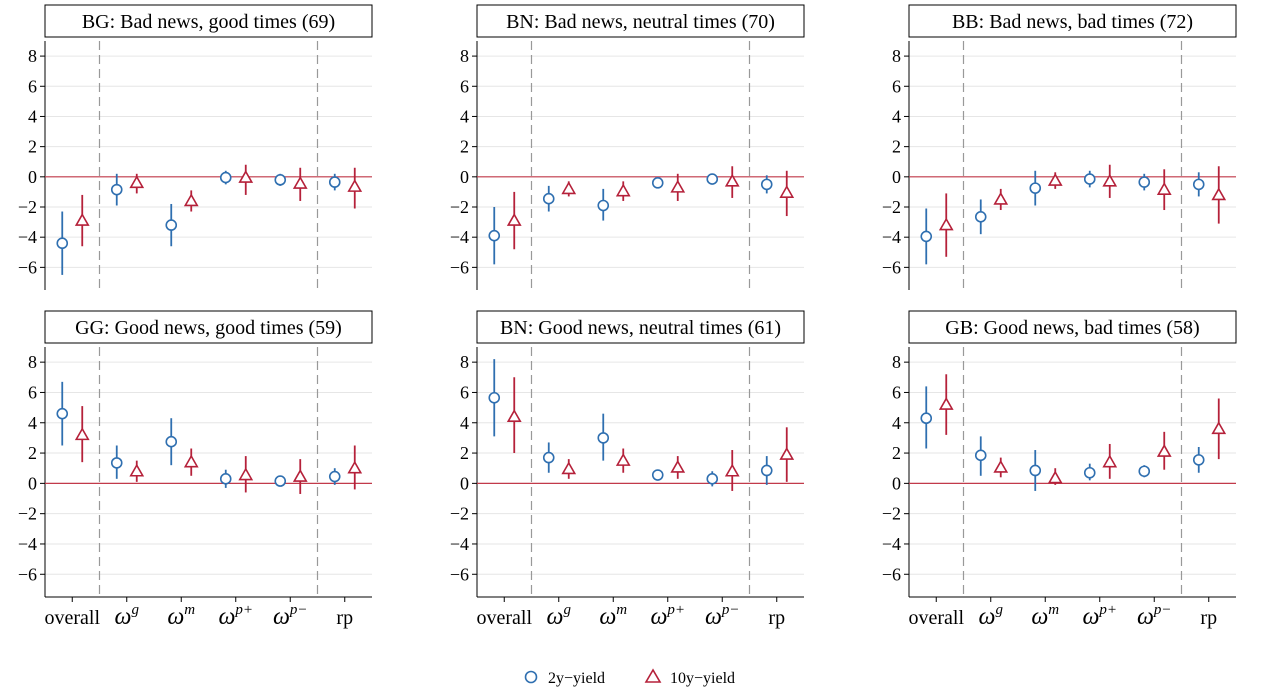  Describe the element at coordinates (675, 610) in the screenshot. I see `x-tick-superscript: p+` at that location.